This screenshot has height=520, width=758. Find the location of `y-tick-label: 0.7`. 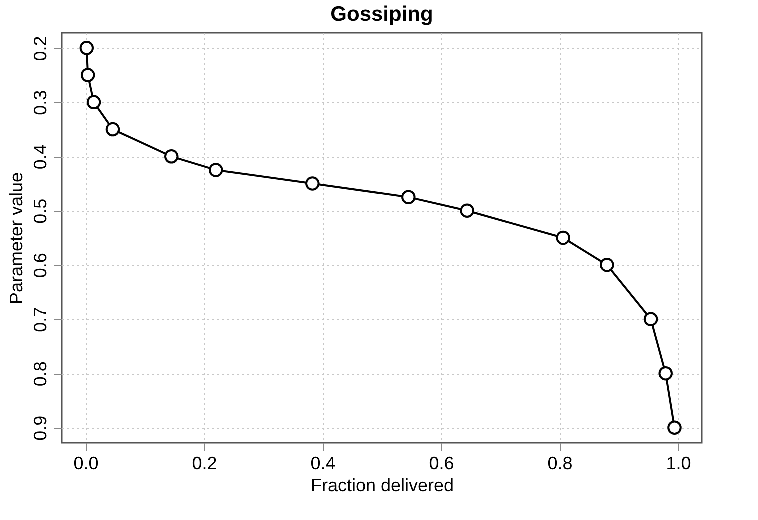

y-tick-label: 0.7 is located at coordinates (40, 319).